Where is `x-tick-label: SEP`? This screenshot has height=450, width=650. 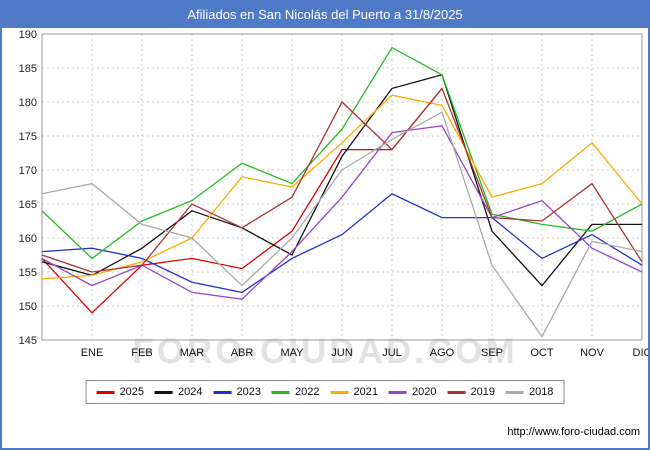
x-tick-label: SEP is located at coordinates (492, 353).